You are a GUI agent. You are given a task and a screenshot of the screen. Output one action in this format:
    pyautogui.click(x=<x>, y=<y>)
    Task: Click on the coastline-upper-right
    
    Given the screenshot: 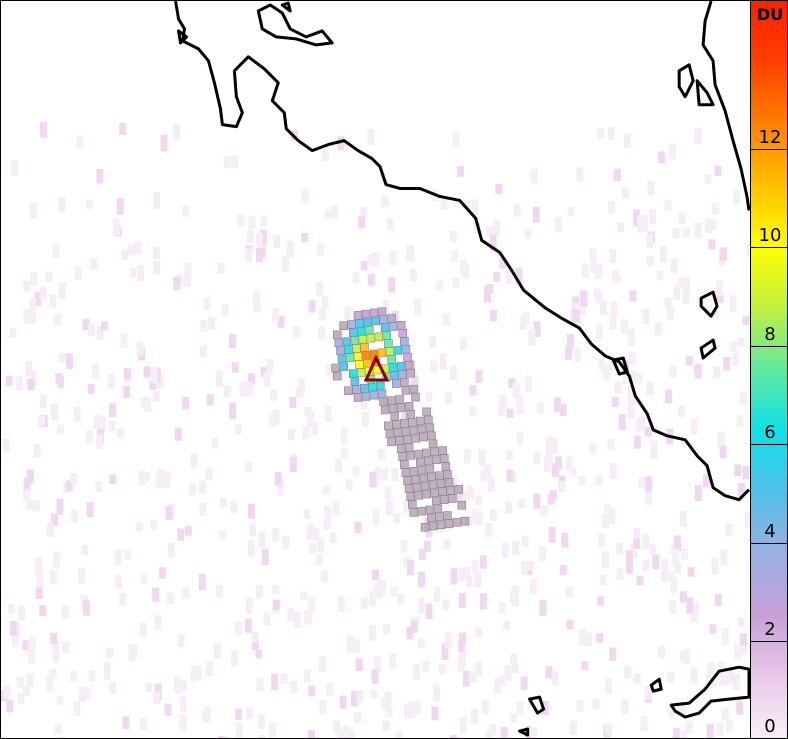 What is the action you would take?
    pyautogui.click(x=725, y=106)
    